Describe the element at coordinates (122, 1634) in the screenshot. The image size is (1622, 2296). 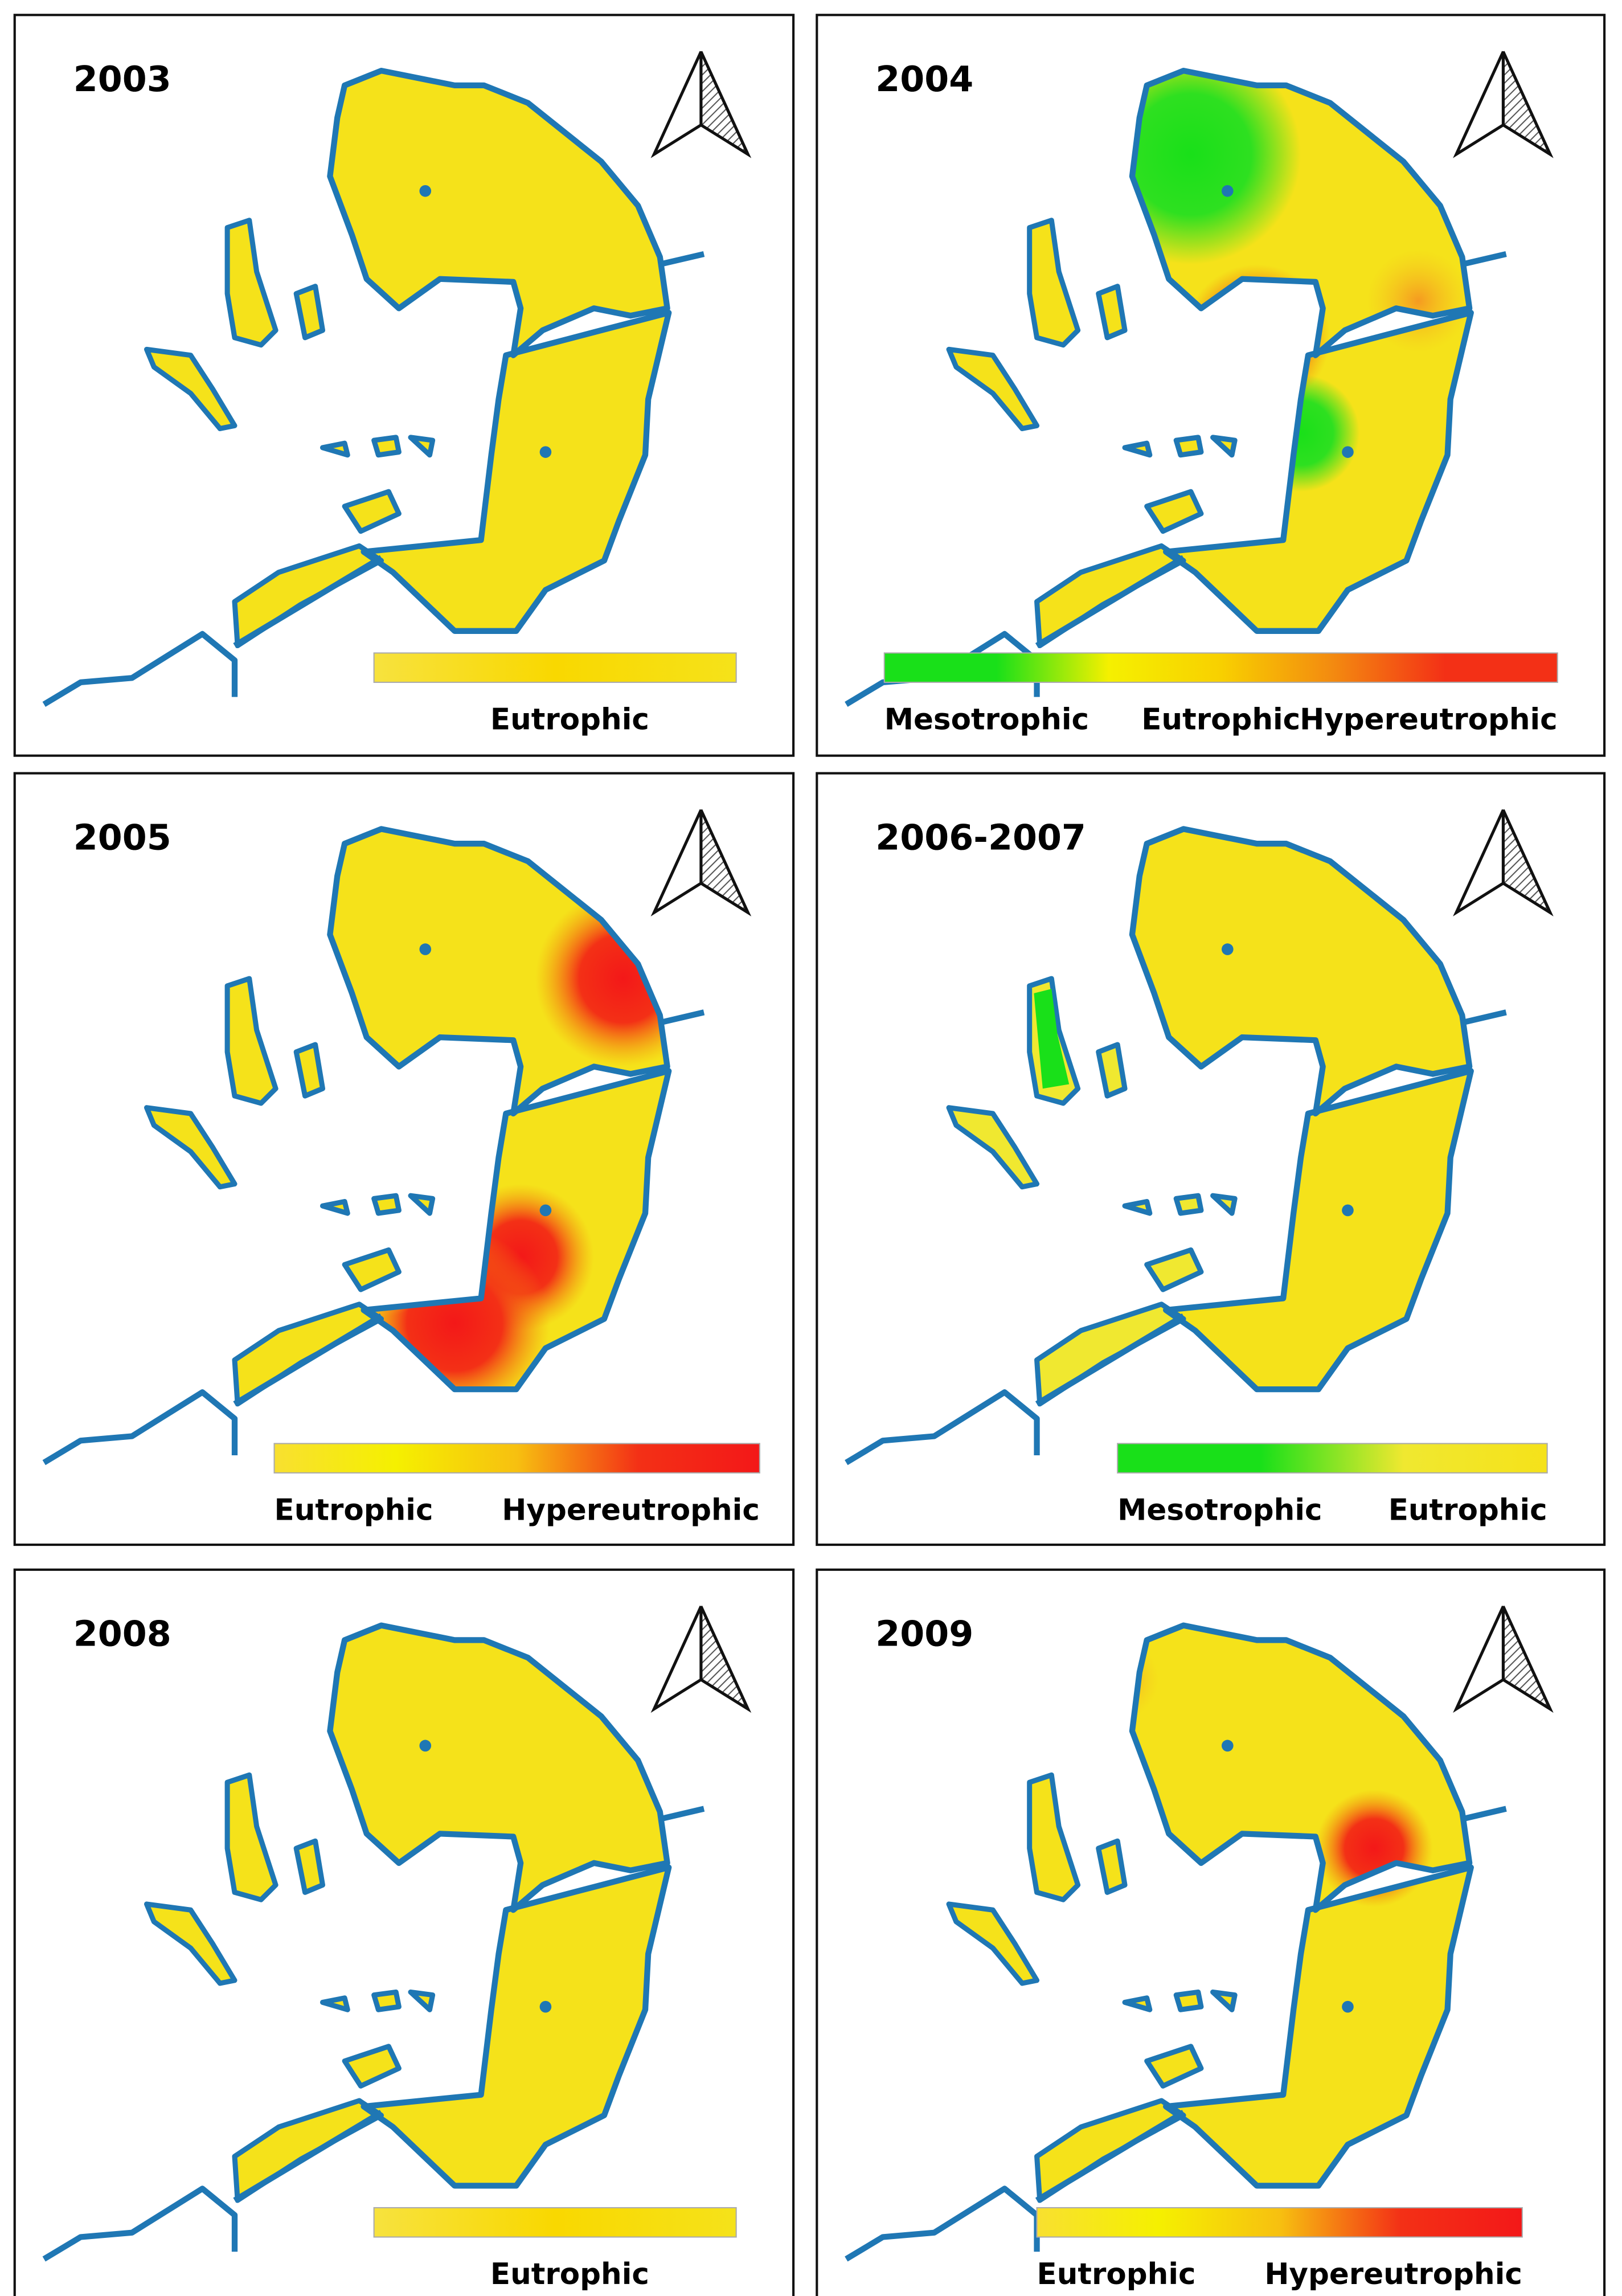
I see `panel-title: 2008` at that location.